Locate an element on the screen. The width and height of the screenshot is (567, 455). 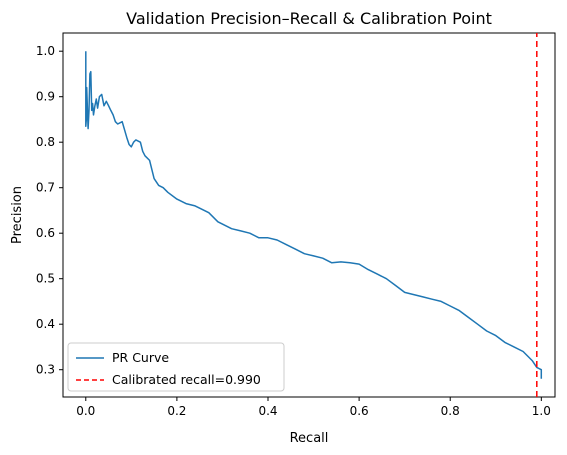
y-tick-label: 0.6 is located at coordinates (45, 233).